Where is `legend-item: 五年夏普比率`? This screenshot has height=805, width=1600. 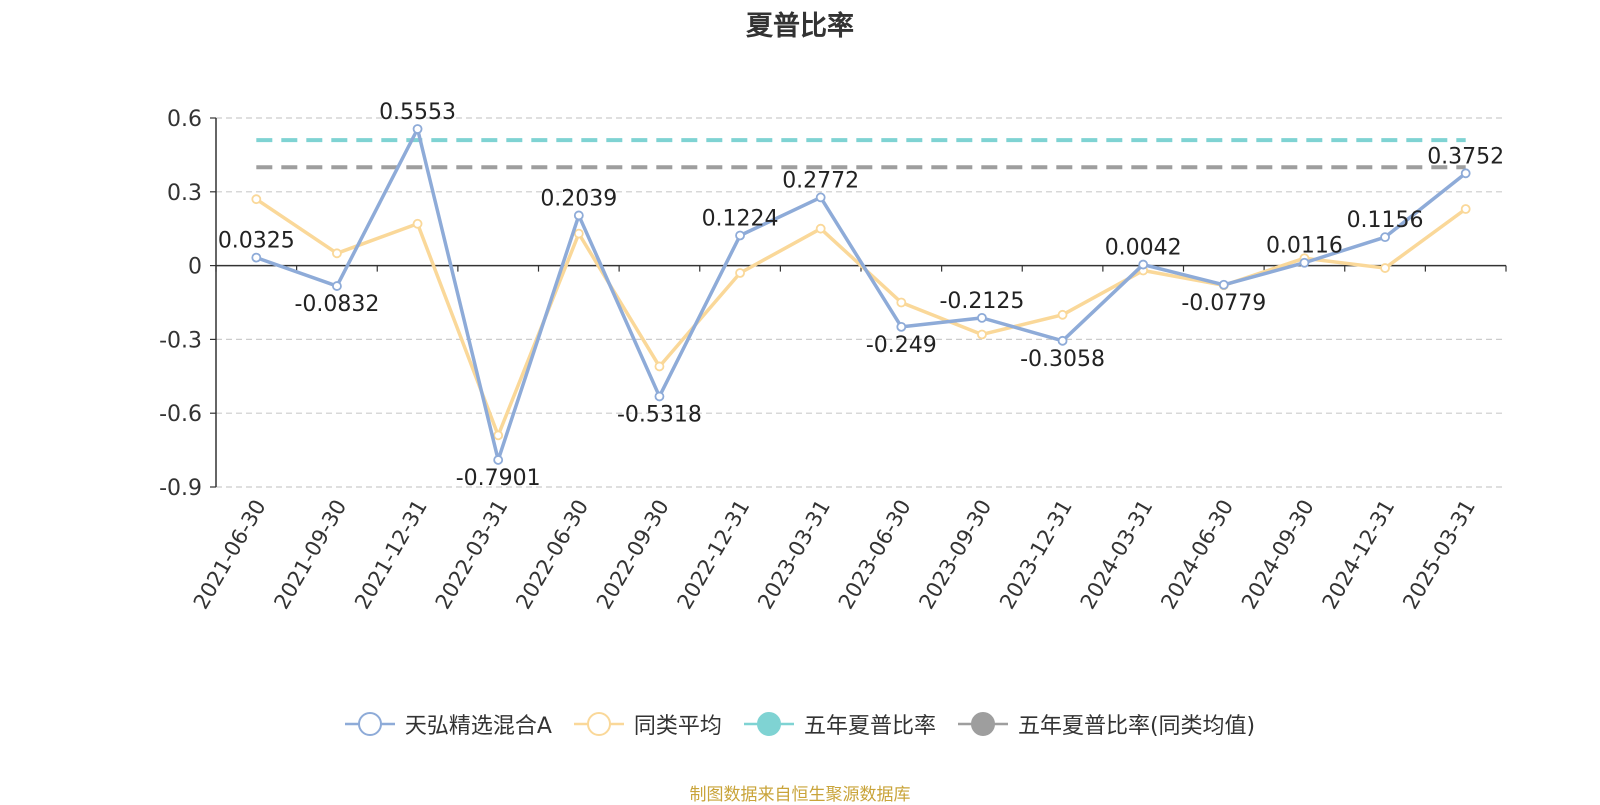 legend-item: 五年夏普比率 is located at coordinates (839, 724).